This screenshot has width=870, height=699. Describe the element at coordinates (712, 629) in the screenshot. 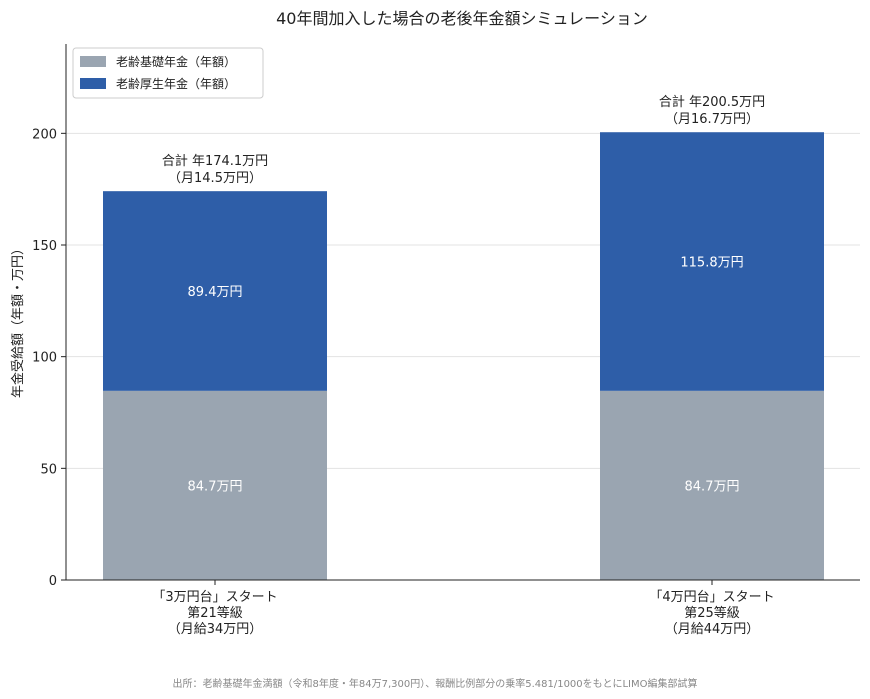

I see `x-tick-label-2-line-3: （月給44万円）` at that location.